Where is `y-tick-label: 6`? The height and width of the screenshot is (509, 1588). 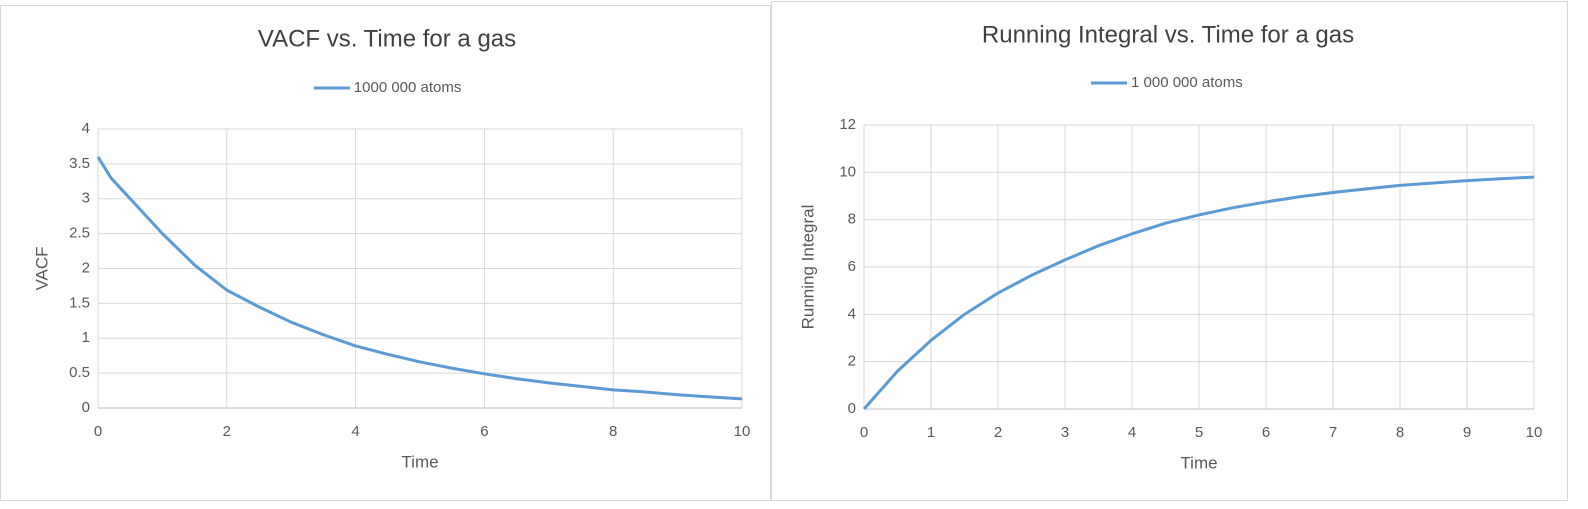 y-tick-label: 6 is located at coordinates (852, 266).